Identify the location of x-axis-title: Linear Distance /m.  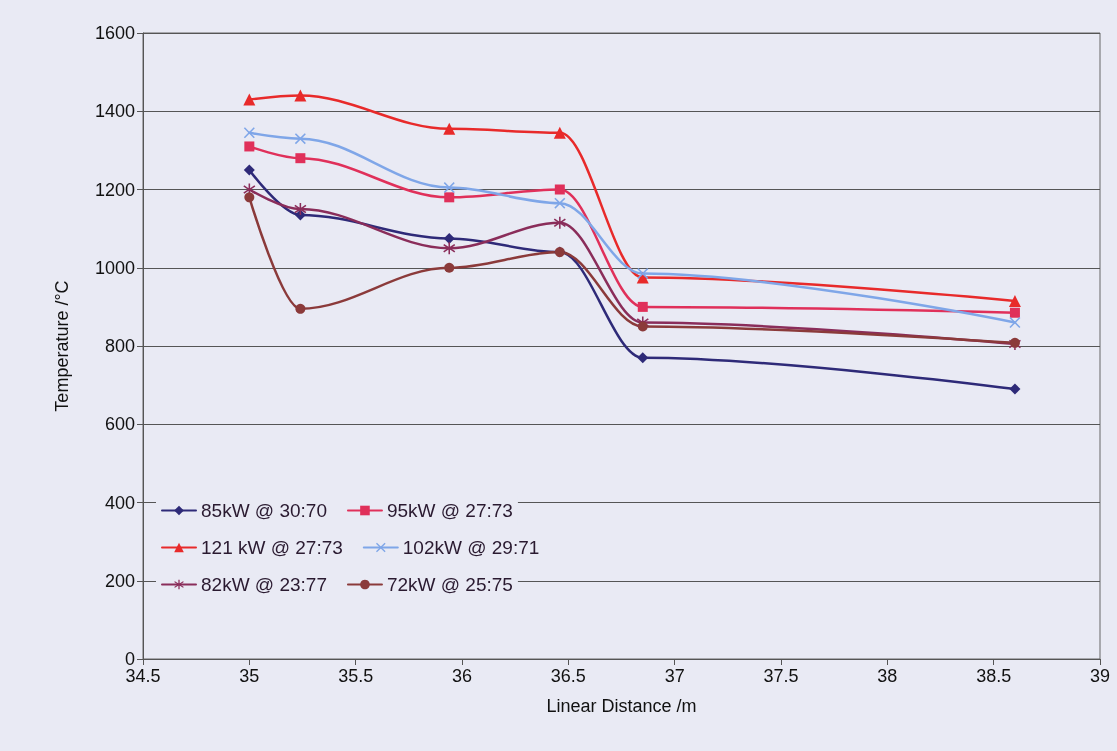
(621, 706).